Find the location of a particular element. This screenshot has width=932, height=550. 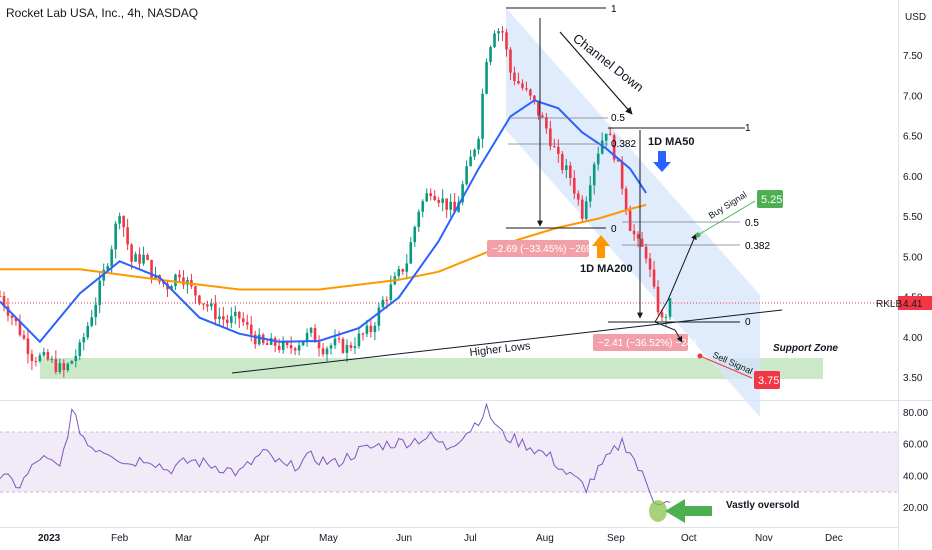

time-tick: 2023 is located at coordinates (49, 538).